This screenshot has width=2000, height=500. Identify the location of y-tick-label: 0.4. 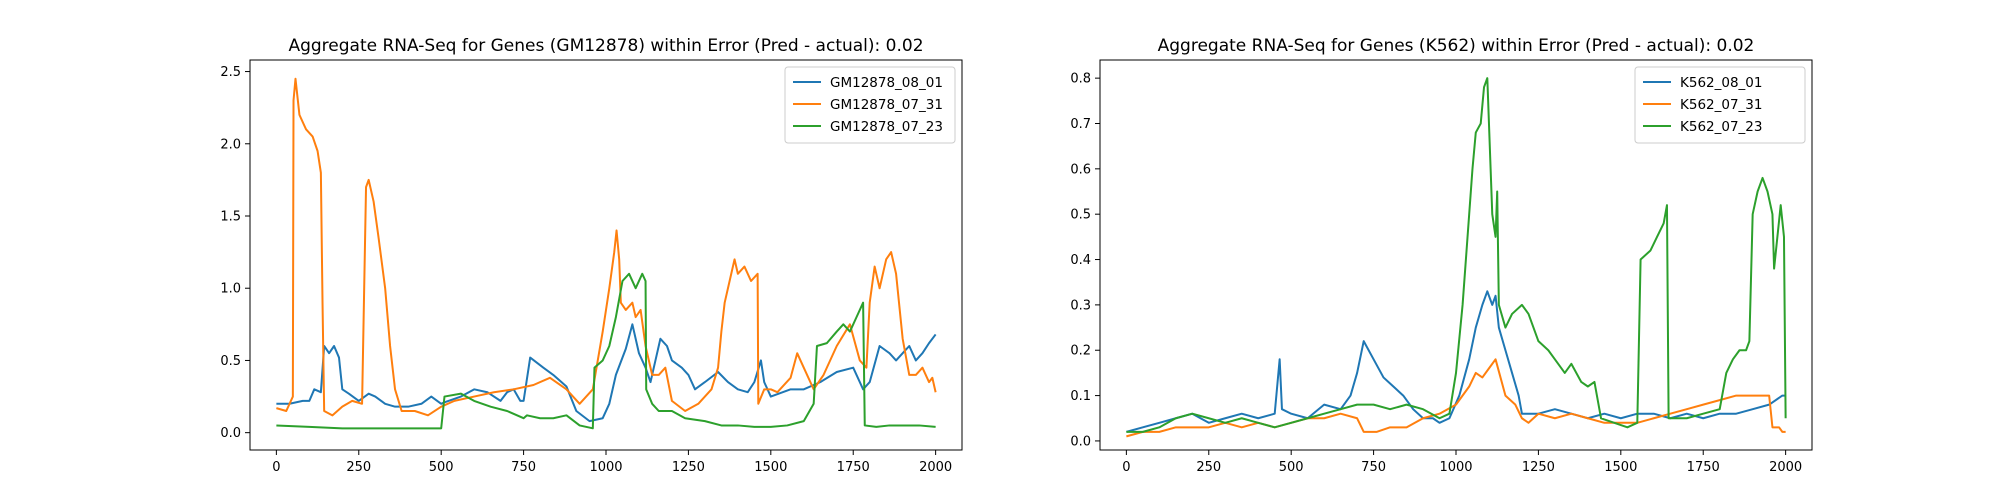
(1080, 260).